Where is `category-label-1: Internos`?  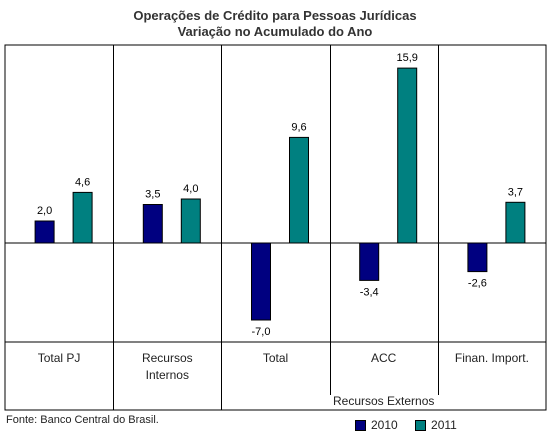 category-label-1: Internos is located at coordinates (167, 375).